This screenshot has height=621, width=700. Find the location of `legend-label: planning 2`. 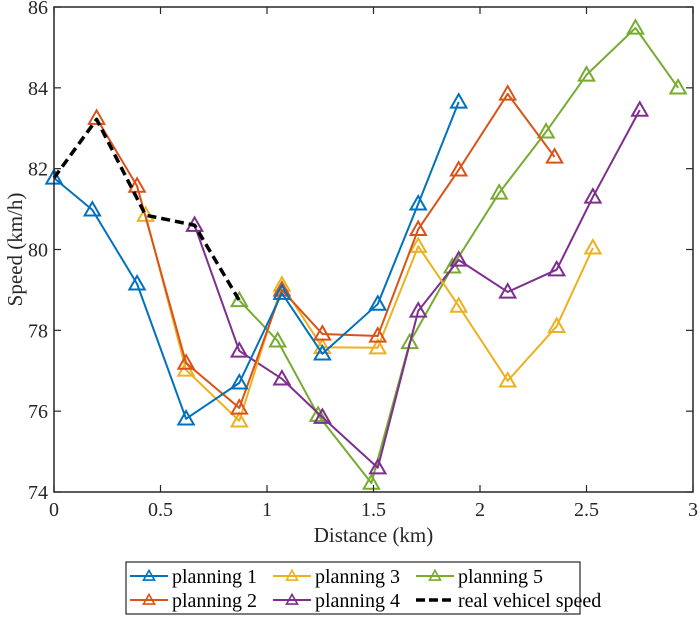

legend-label: planning 2 is located at coordinates (214, 601).